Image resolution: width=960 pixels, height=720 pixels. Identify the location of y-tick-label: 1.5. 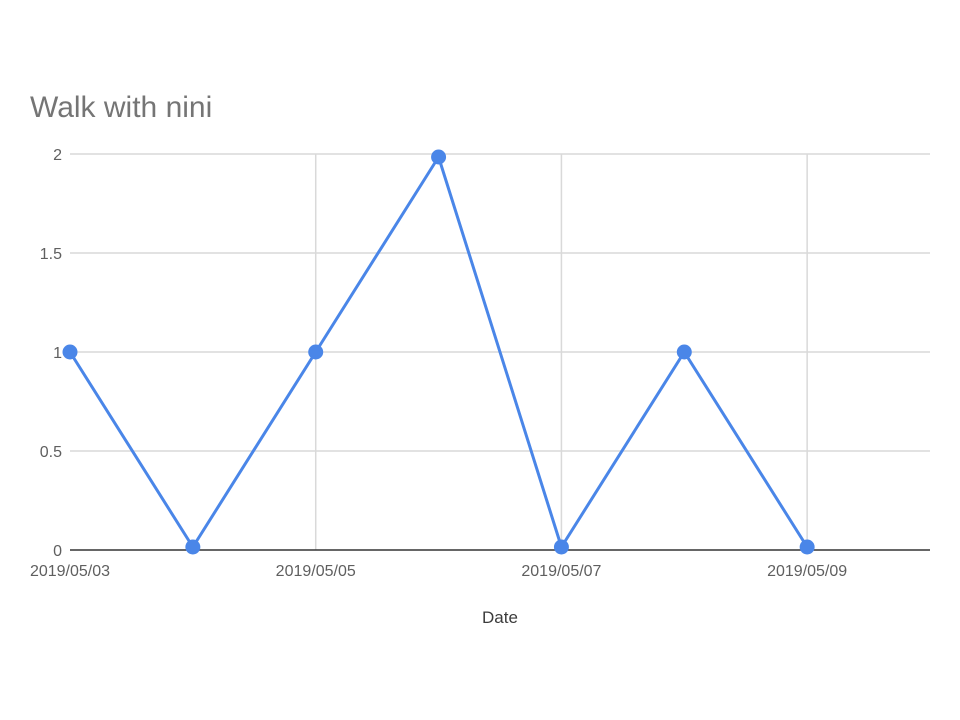
(51, 254).